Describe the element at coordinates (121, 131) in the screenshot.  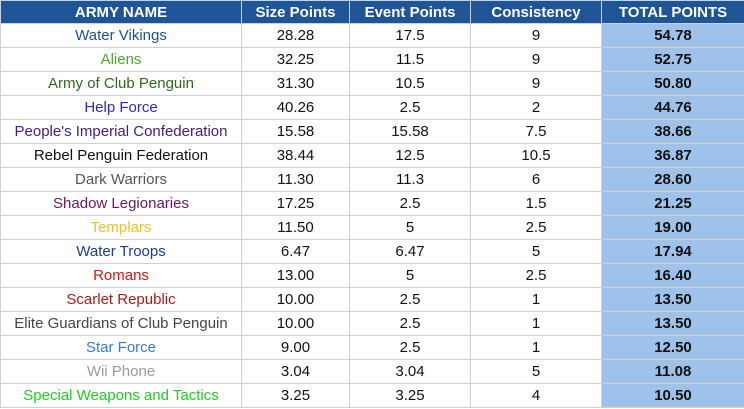
I see `army-name-cell: People's Imperial Confederation` at that location.